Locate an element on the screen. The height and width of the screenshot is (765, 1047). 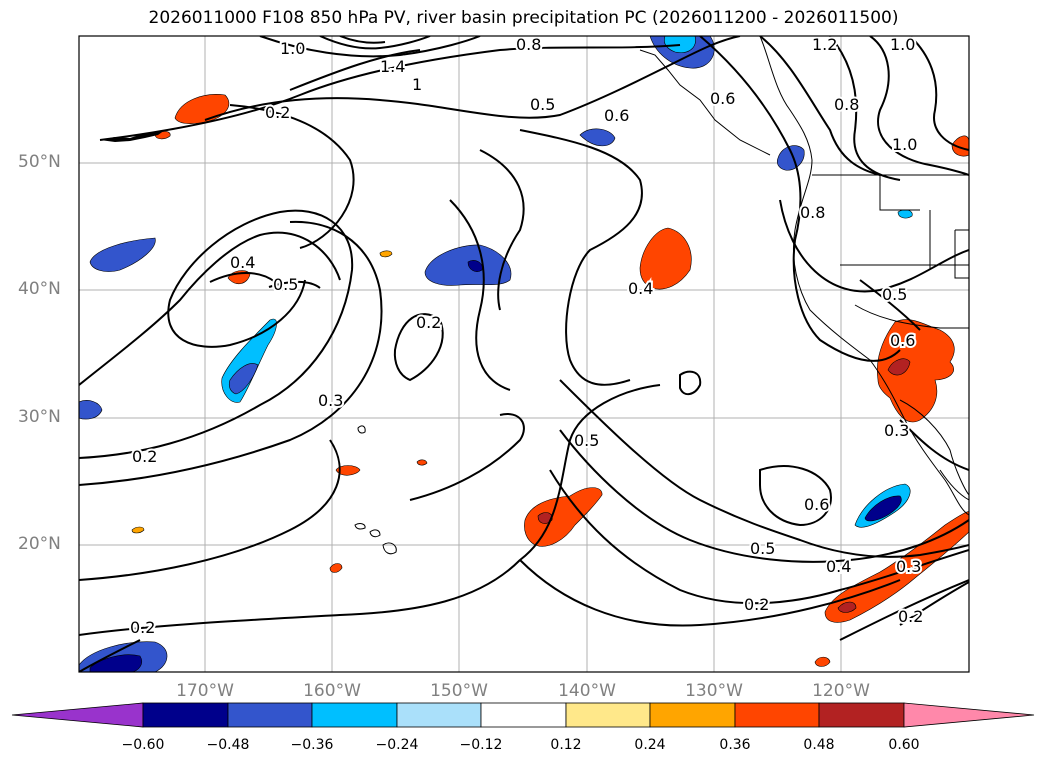
contour-label: 1.4 is located at coordinates (392, 66).